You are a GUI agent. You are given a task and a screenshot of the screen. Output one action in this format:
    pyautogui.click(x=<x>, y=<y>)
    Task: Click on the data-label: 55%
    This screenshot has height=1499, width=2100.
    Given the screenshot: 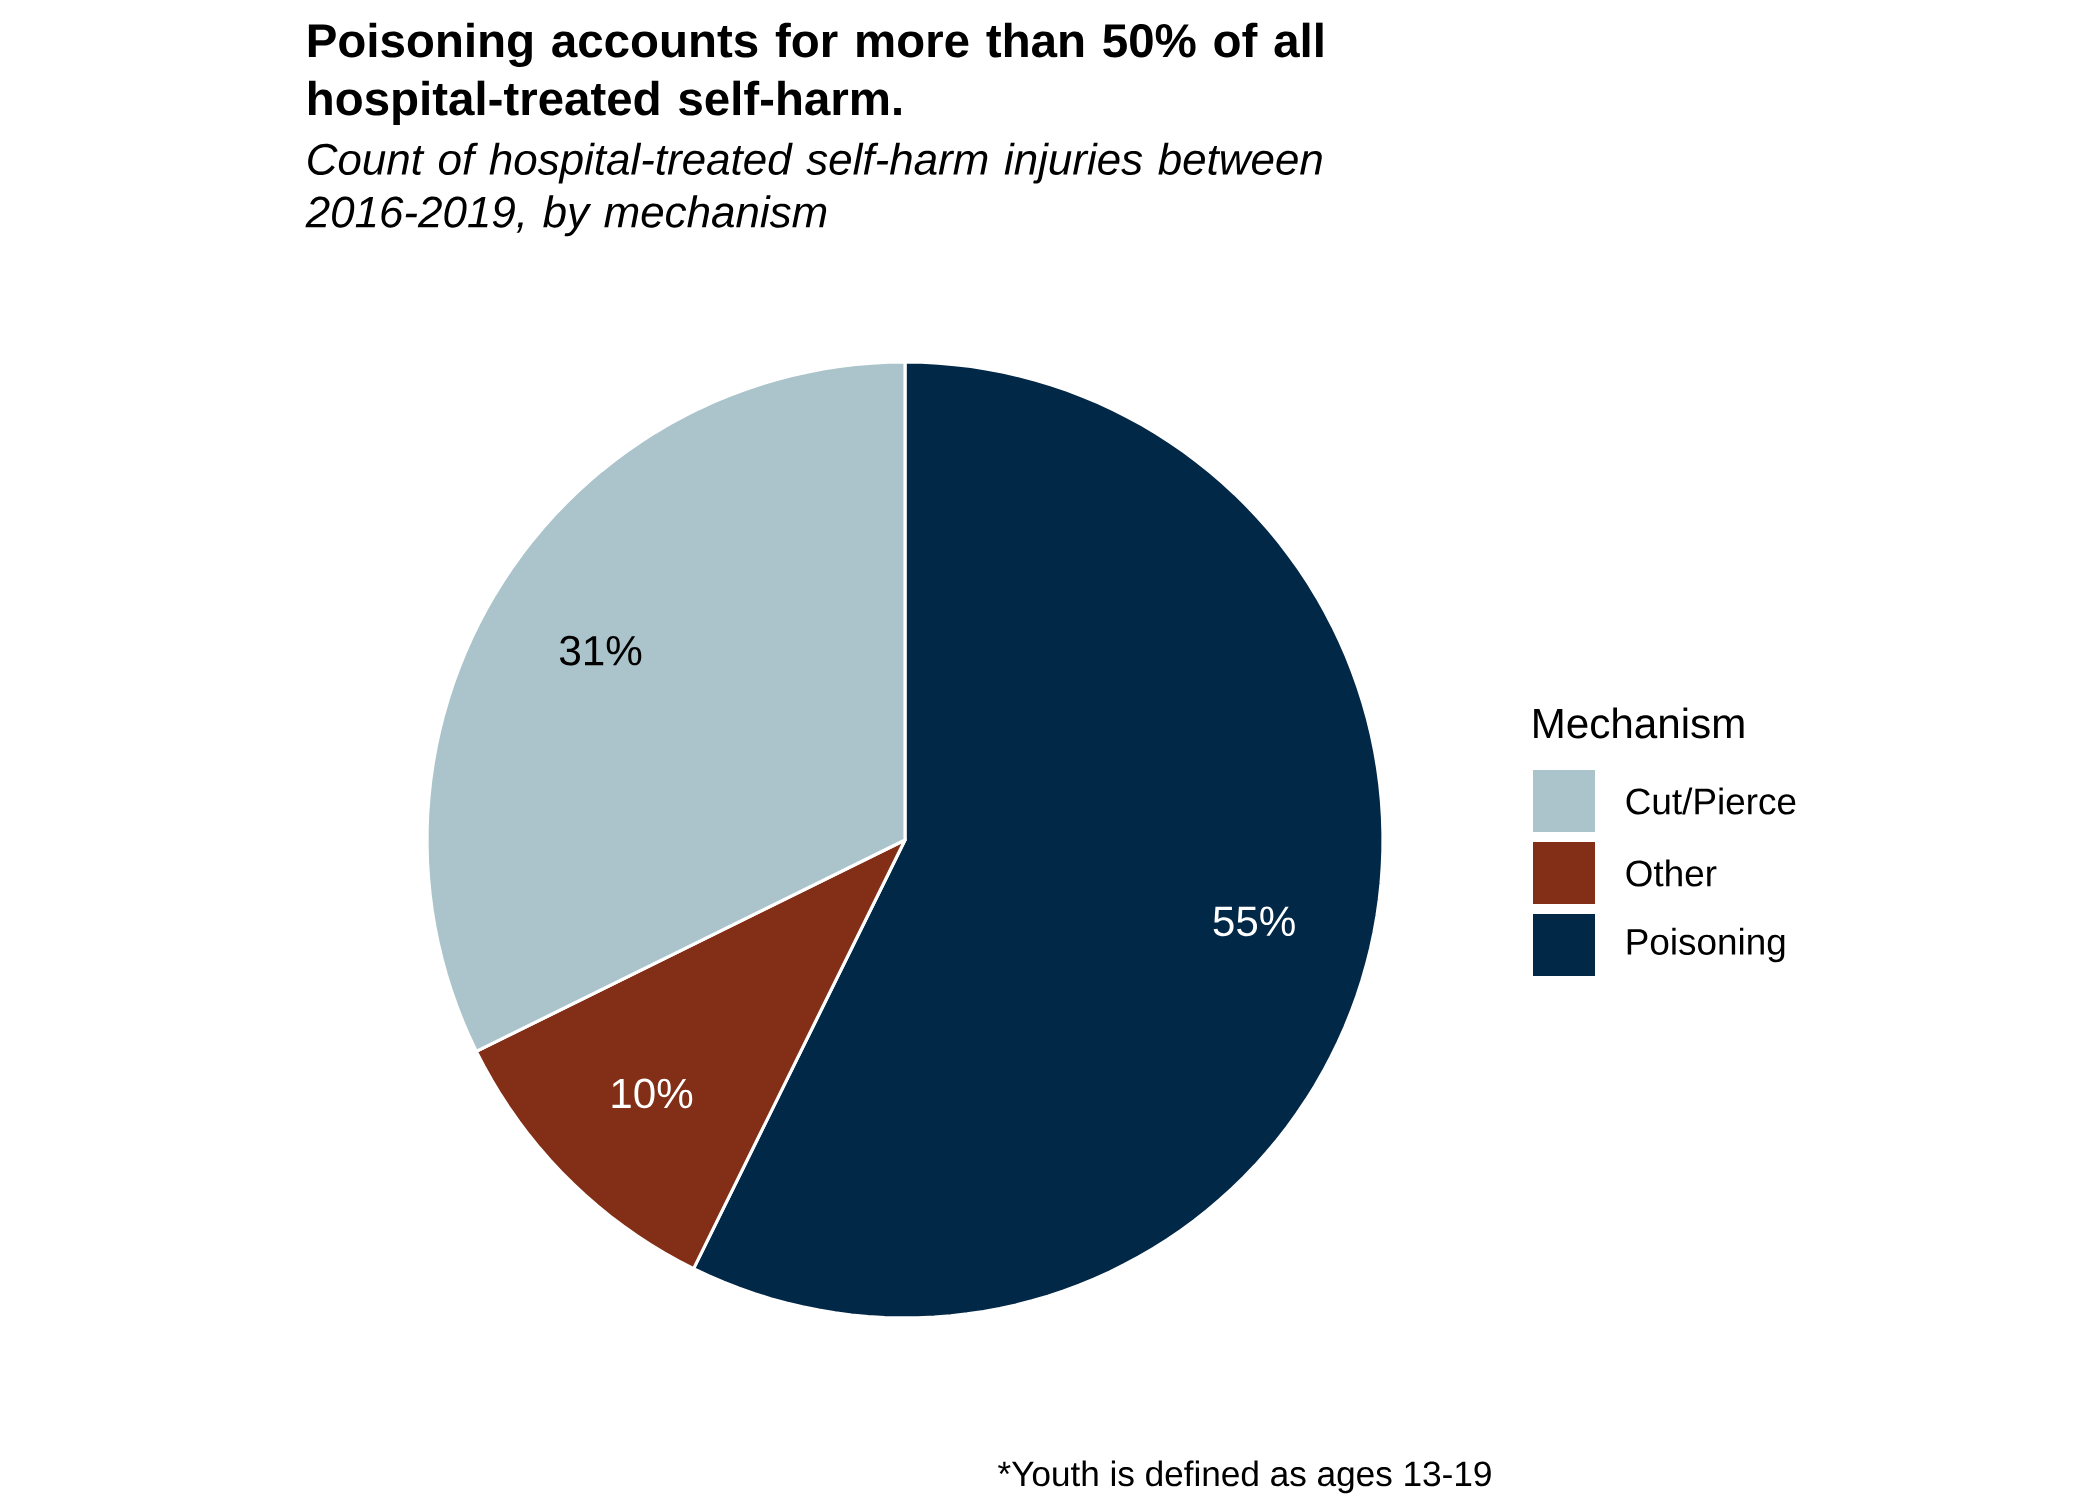 What is the action you would take?
    pyautogui.click(x=1254, y=921)
    